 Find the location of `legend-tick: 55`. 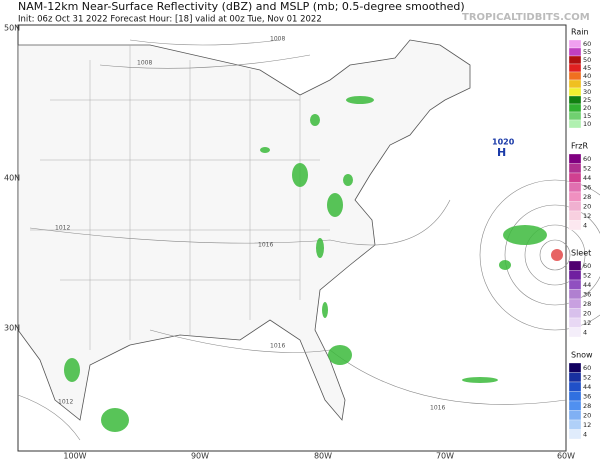

legend-tick: 55 is located at coordinates (587, 52).